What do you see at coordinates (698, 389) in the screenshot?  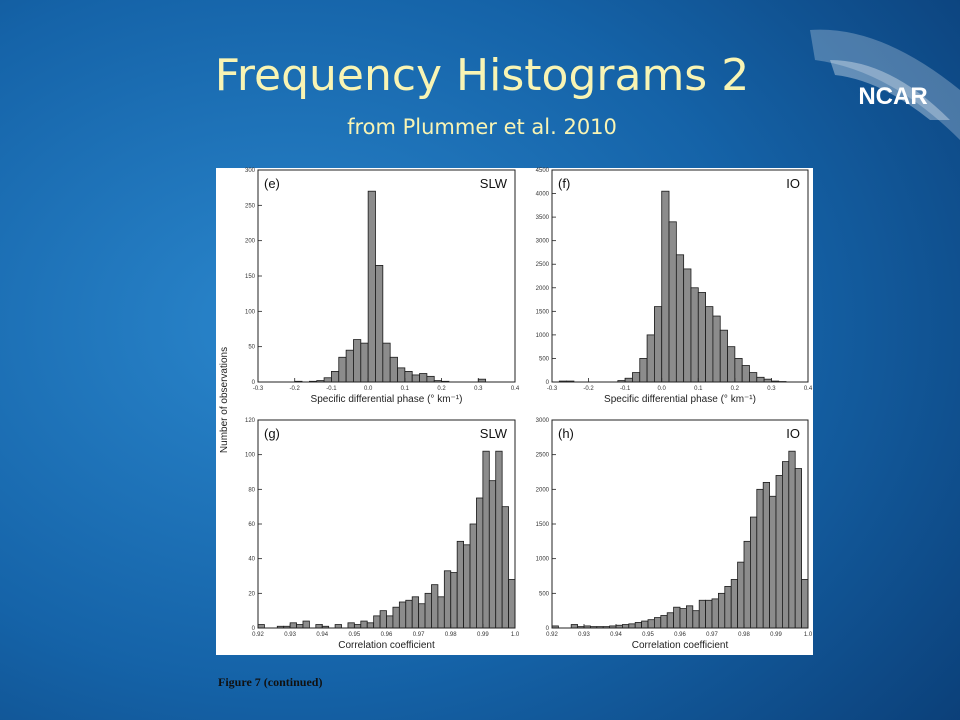 I see `x-tick-label: 0.1` at bounding box center [698, 389].